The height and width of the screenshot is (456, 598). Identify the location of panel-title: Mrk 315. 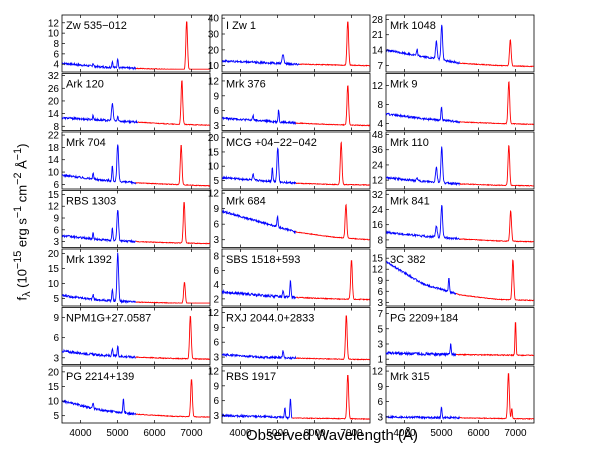
(410, 377).